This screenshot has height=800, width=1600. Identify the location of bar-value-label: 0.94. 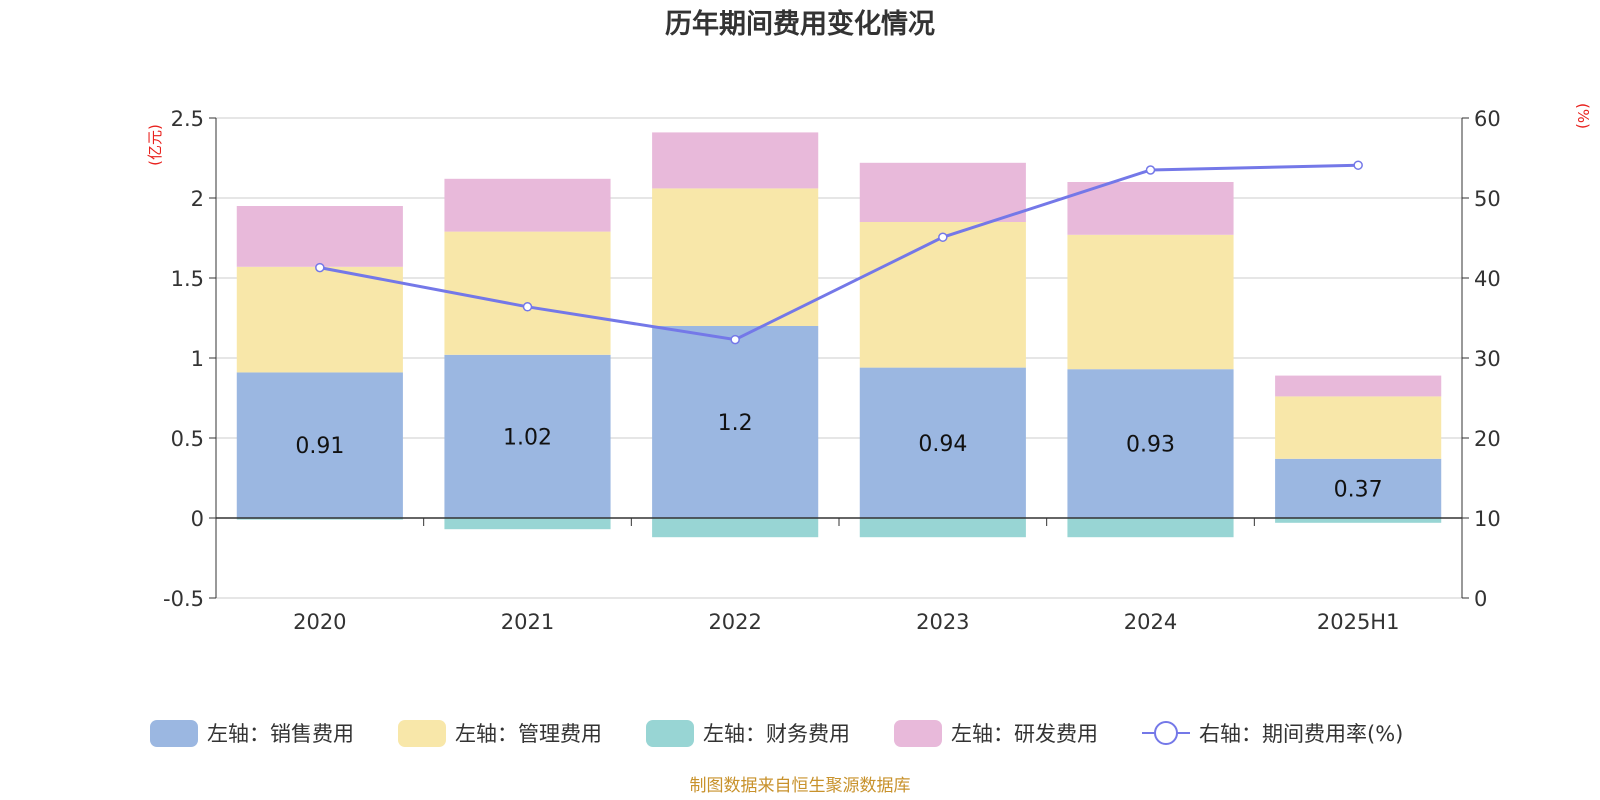
(942, 444).